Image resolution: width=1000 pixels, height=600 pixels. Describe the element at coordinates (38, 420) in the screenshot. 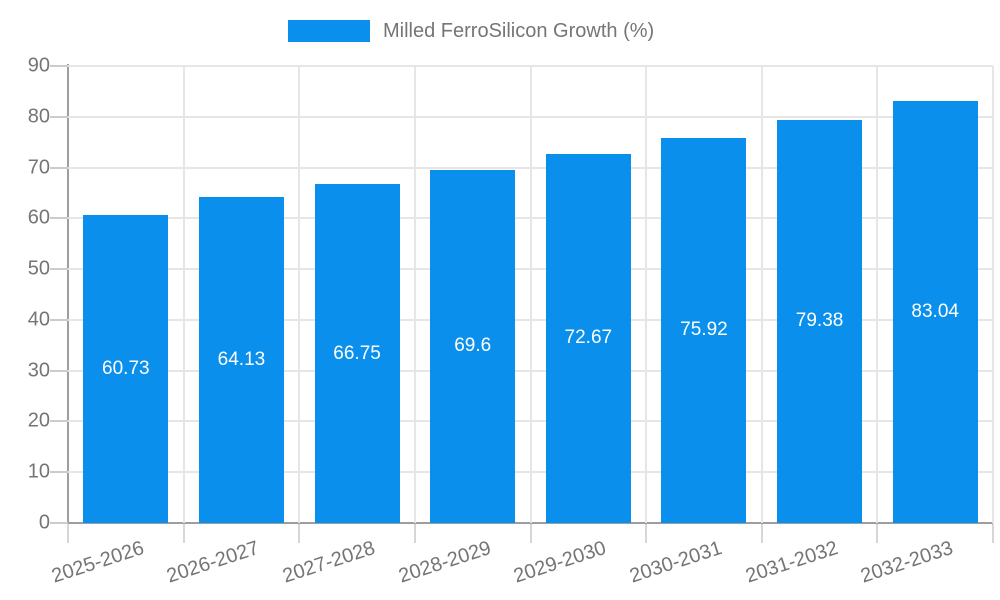

I see `y-tick-label: 20` at that location.